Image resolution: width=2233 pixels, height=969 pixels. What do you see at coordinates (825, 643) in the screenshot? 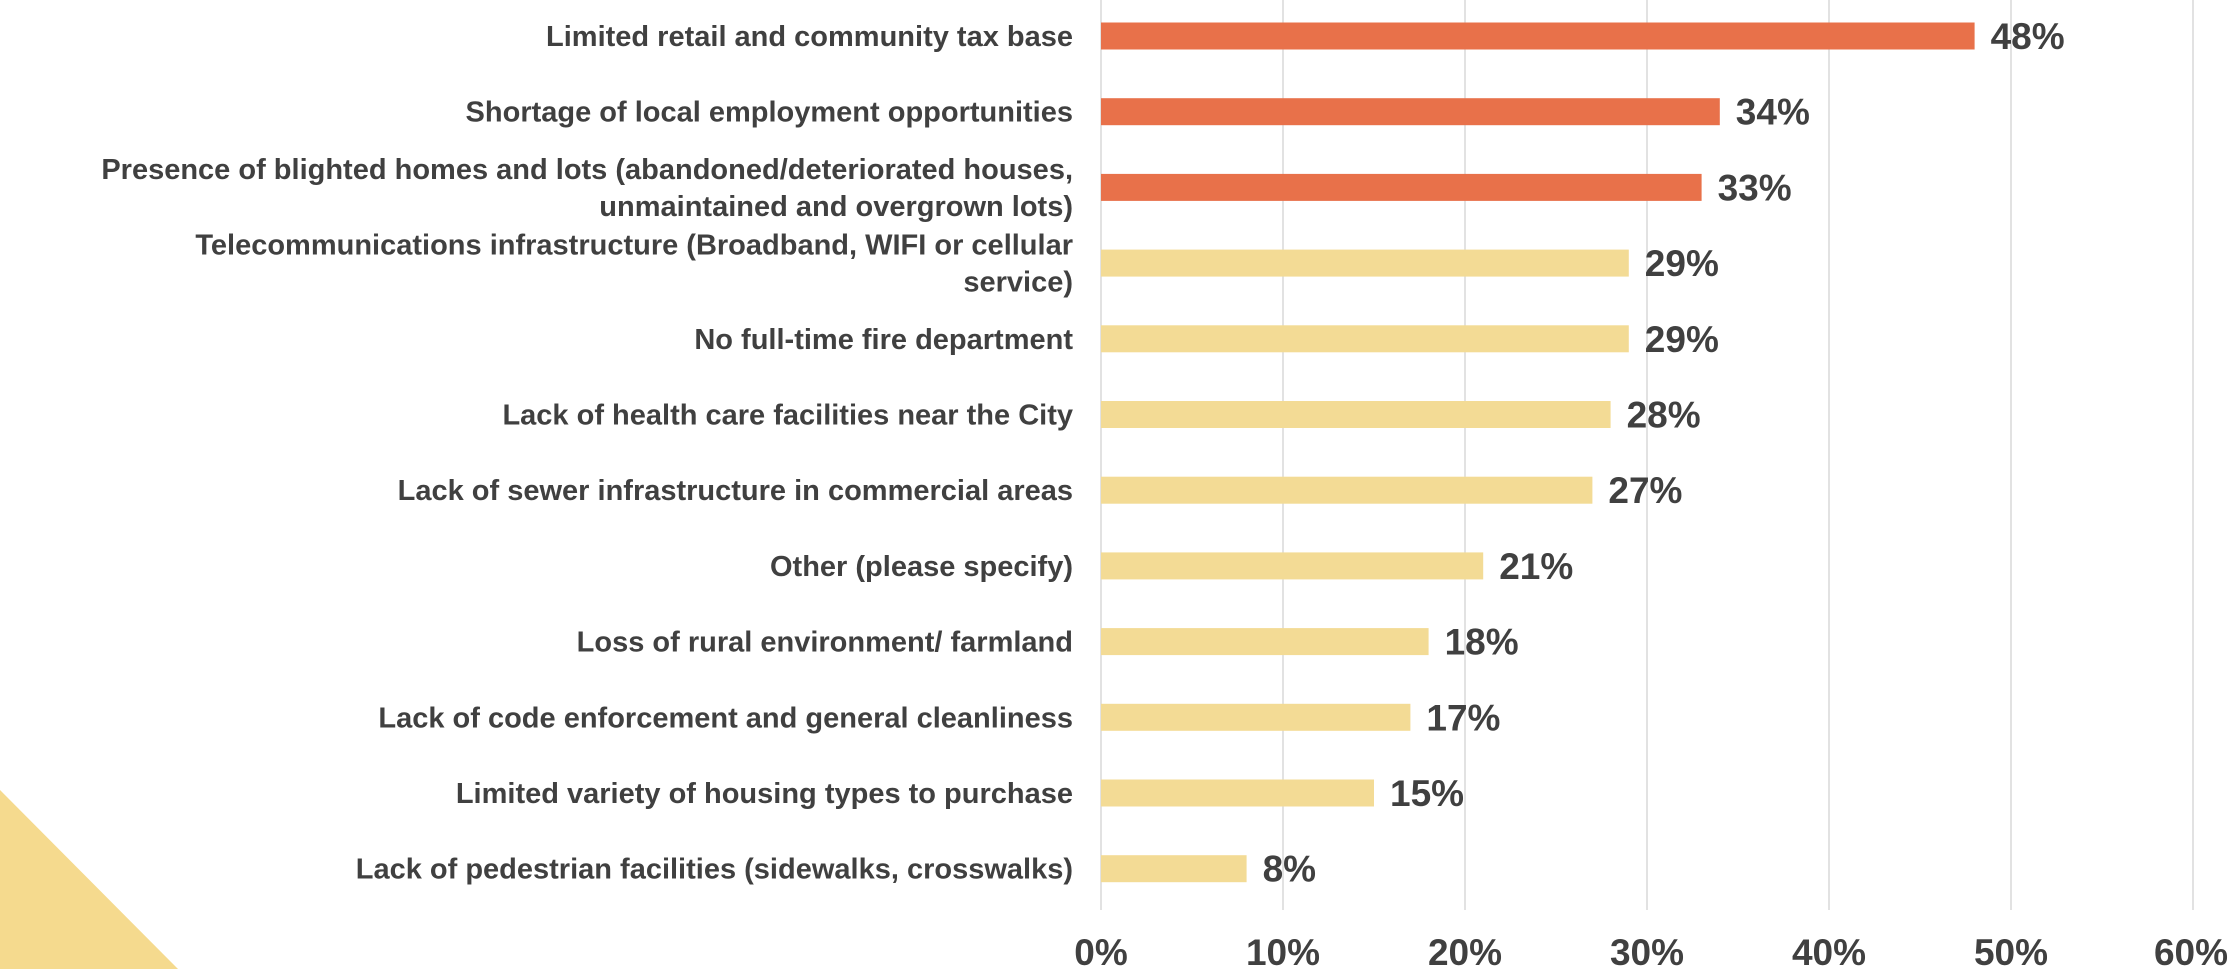
I see `category-label-8: Loss of rural environment/ farmland` at bounding box center [825, 643].